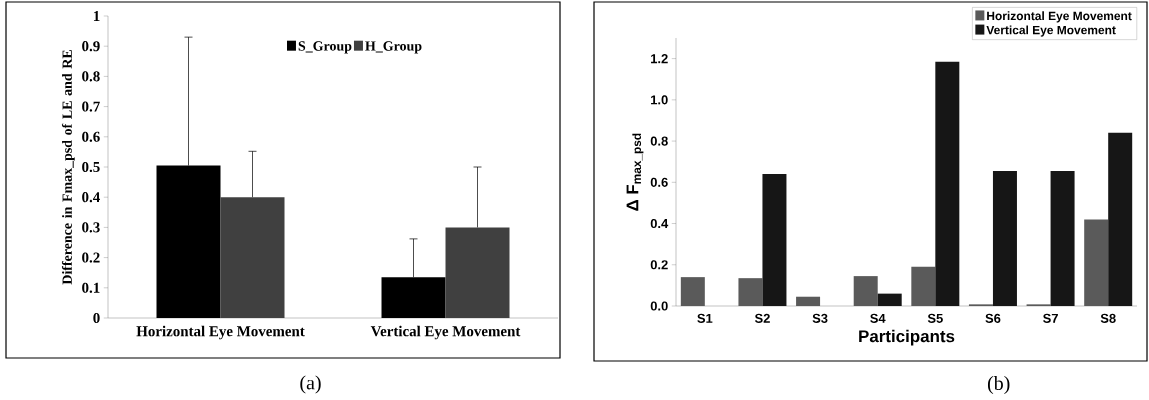 This screenshot has width=1149, height=400. Describe the element at coordinates (1108, 318) in the screenshot. I see `x-tick-label: S8` at that location.